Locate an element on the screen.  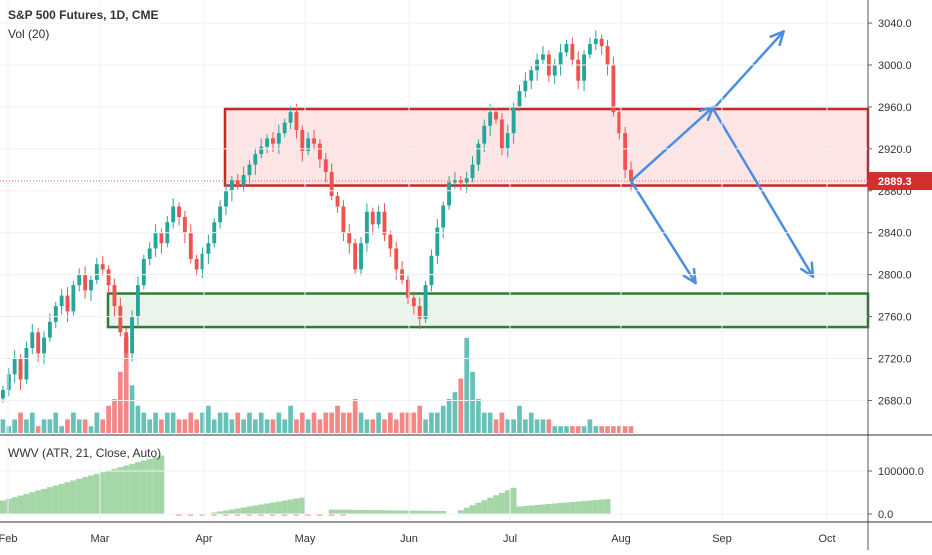
projection-arrowhead is located at coordinates (807, 270).